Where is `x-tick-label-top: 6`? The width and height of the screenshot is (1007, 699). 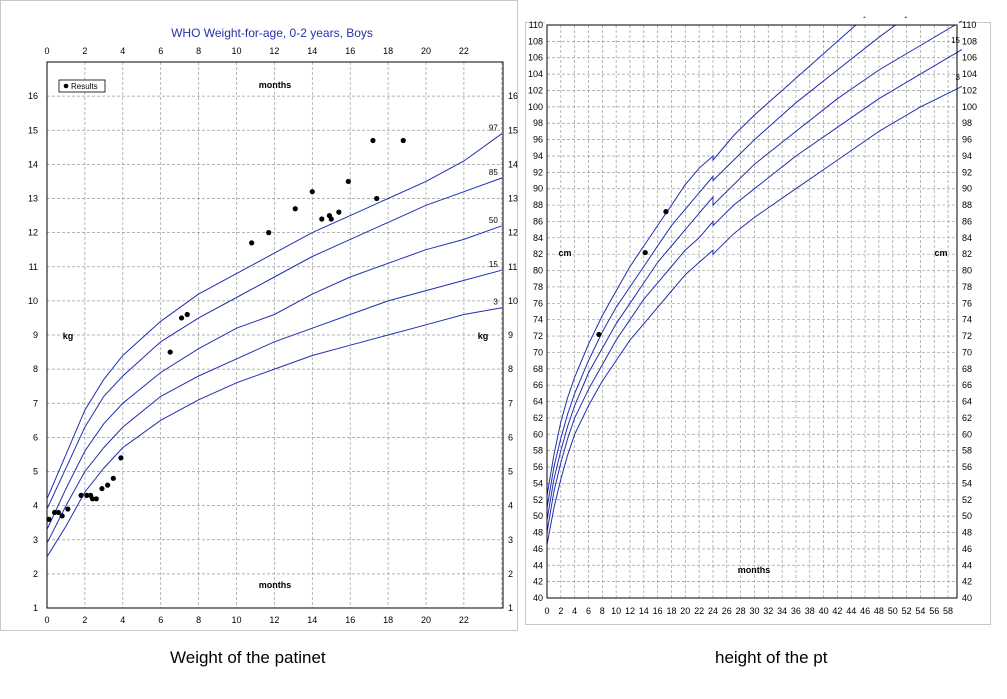
x-tick-label-top: 6 is located at coordinates (160, 51).